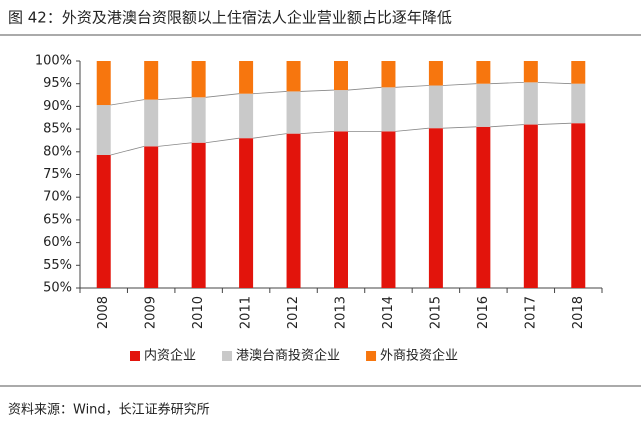 Image resolution: width=641 pixels, height=433 pixels. Describe the element at coordinates (57, 197) in the screenshot. I see `y-tick-label: 70%` at that location.